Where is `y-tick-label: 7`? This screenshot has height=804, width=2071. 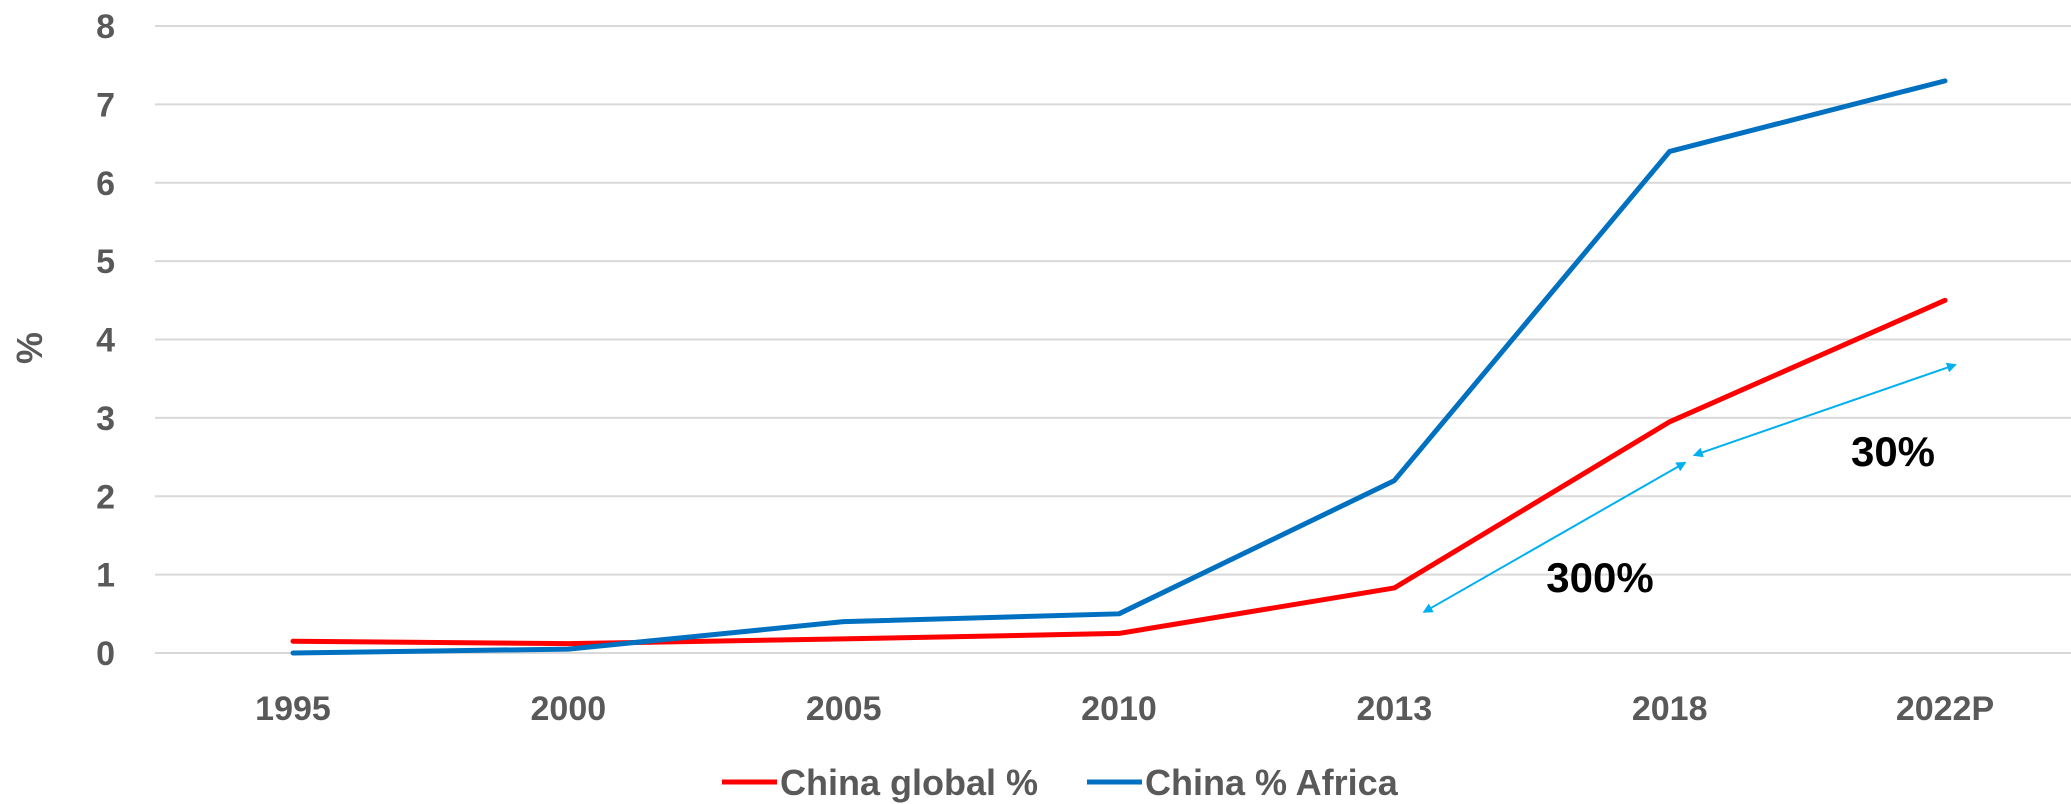 y-tick-label: 7 is located at coordinates (105, 105).